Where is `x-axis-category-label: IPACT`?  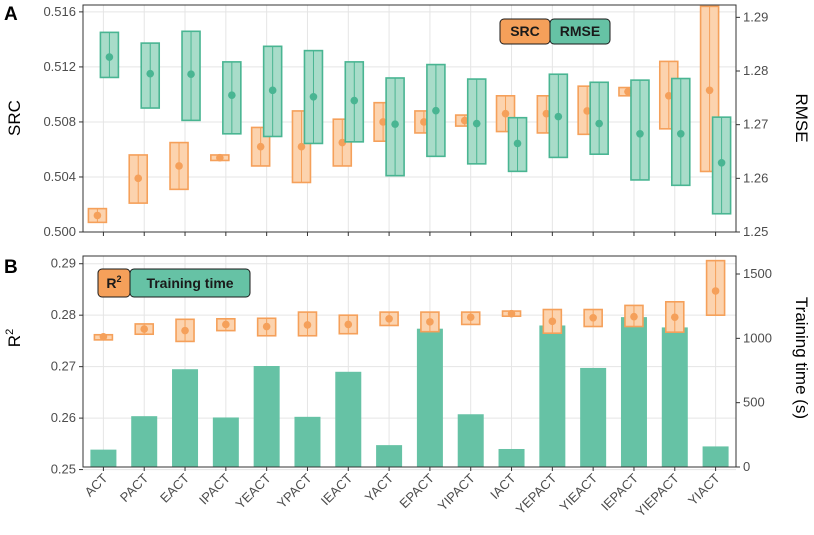
x-axis-category-label: IPACT is located at coordinates (214, 488).